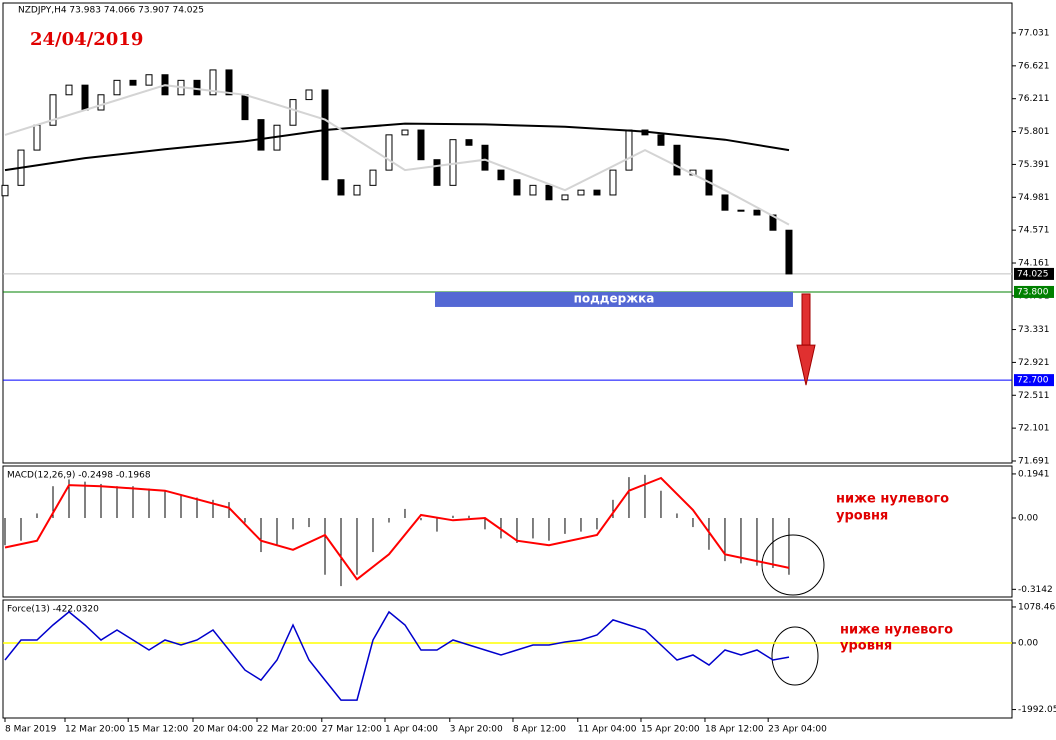 The image size is (1056, 740). What do you see at coordinates (1034, 474) in the screenshot?
I see `y-tick-label: 0.1941` at bounding box center [1034, 474].